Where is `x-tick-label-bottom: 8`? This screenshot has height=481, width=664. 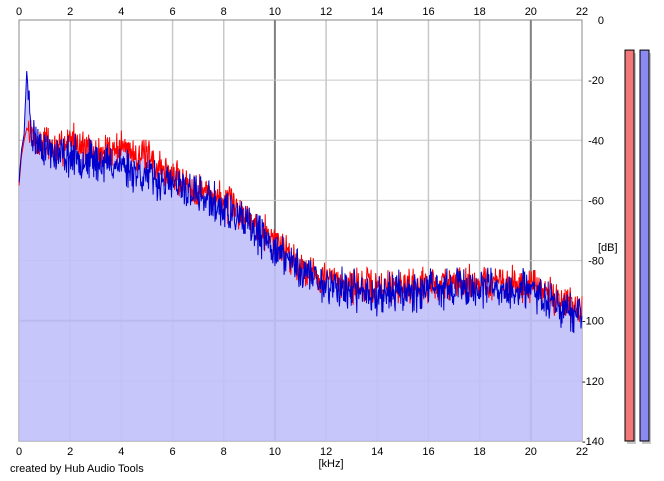
x-tick-label-bottom: 8 is located at coordinates (224, 452).